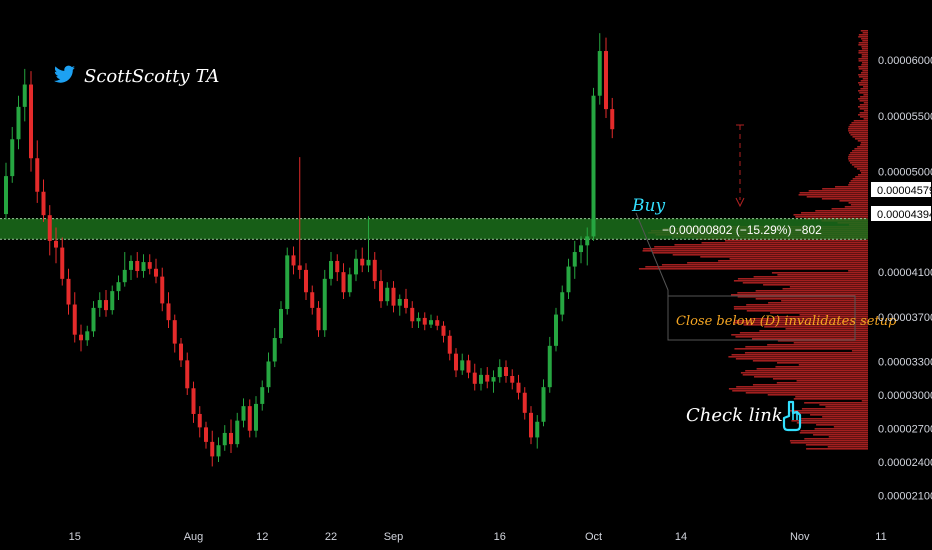  What do you see at coordinates (734, 415) in the screenshot?
I see `check-link-label: Check link` at bounding box center [734, 415].